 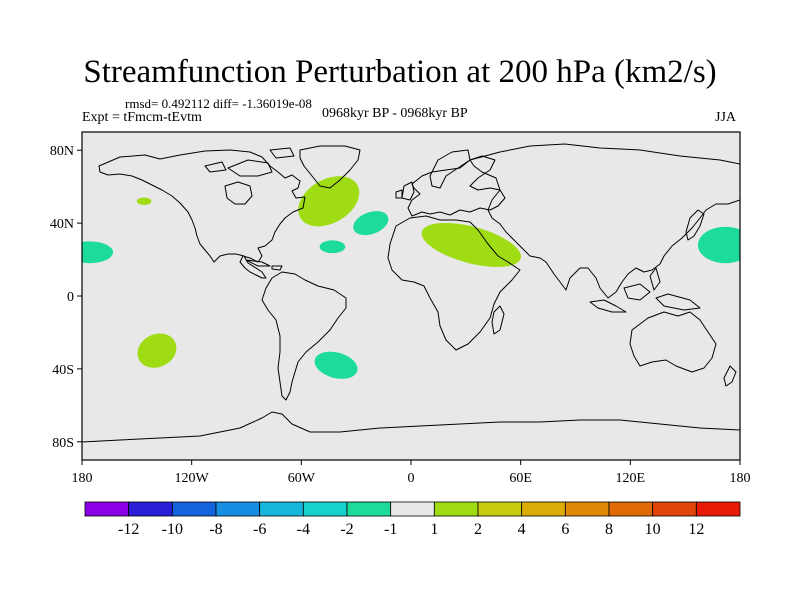 What do you see at coordinates (522, 529) in the screenshot?
I see `colorbar-label: 4` at bounding box center [522, 529].